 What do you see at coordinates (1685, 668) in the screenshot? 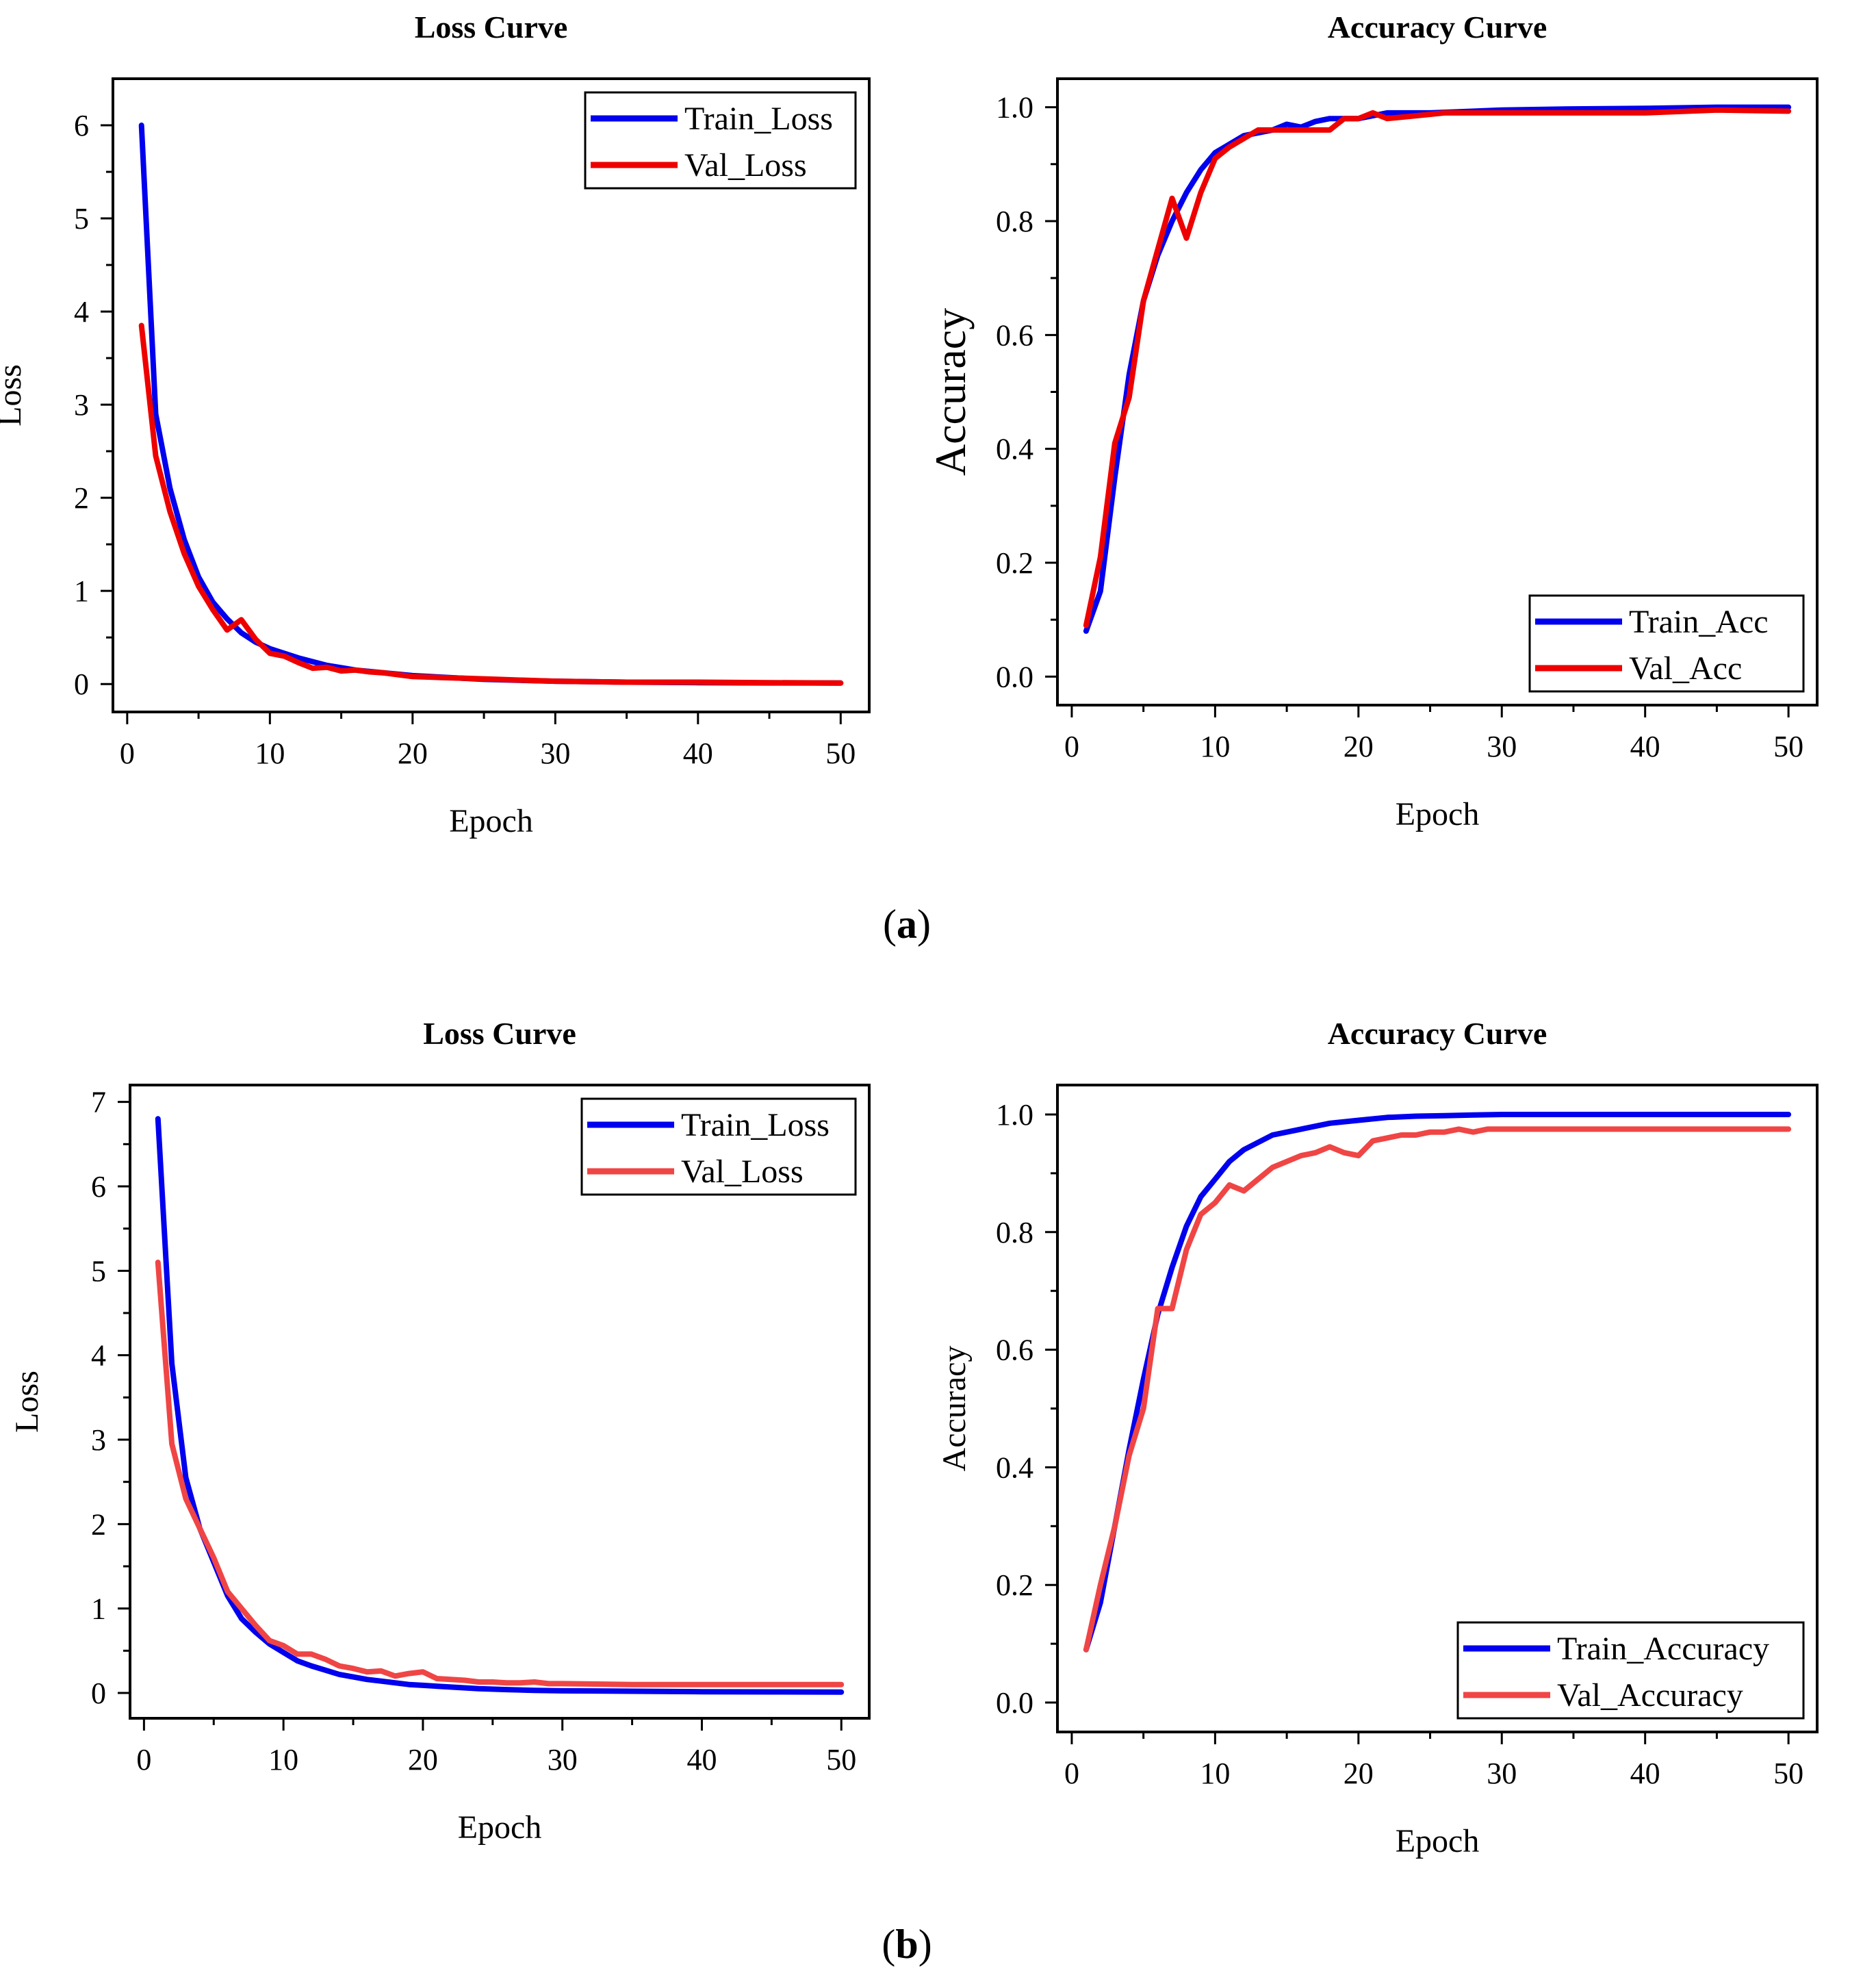
I see `legend-entry: Val_Acc` at bounding box center [1685, 668].